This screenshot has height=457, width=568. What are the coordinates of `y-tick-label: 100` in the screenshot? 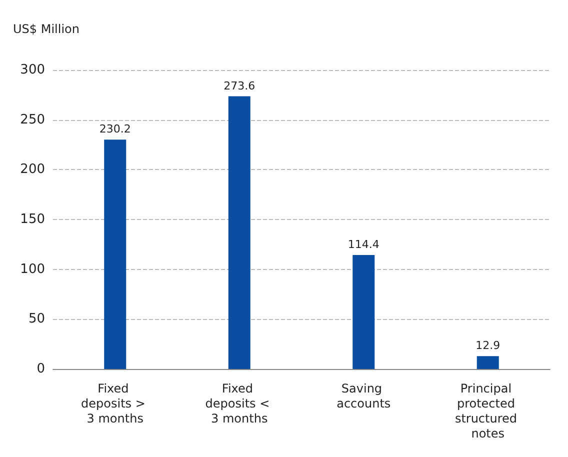 It's located at (32, 269).